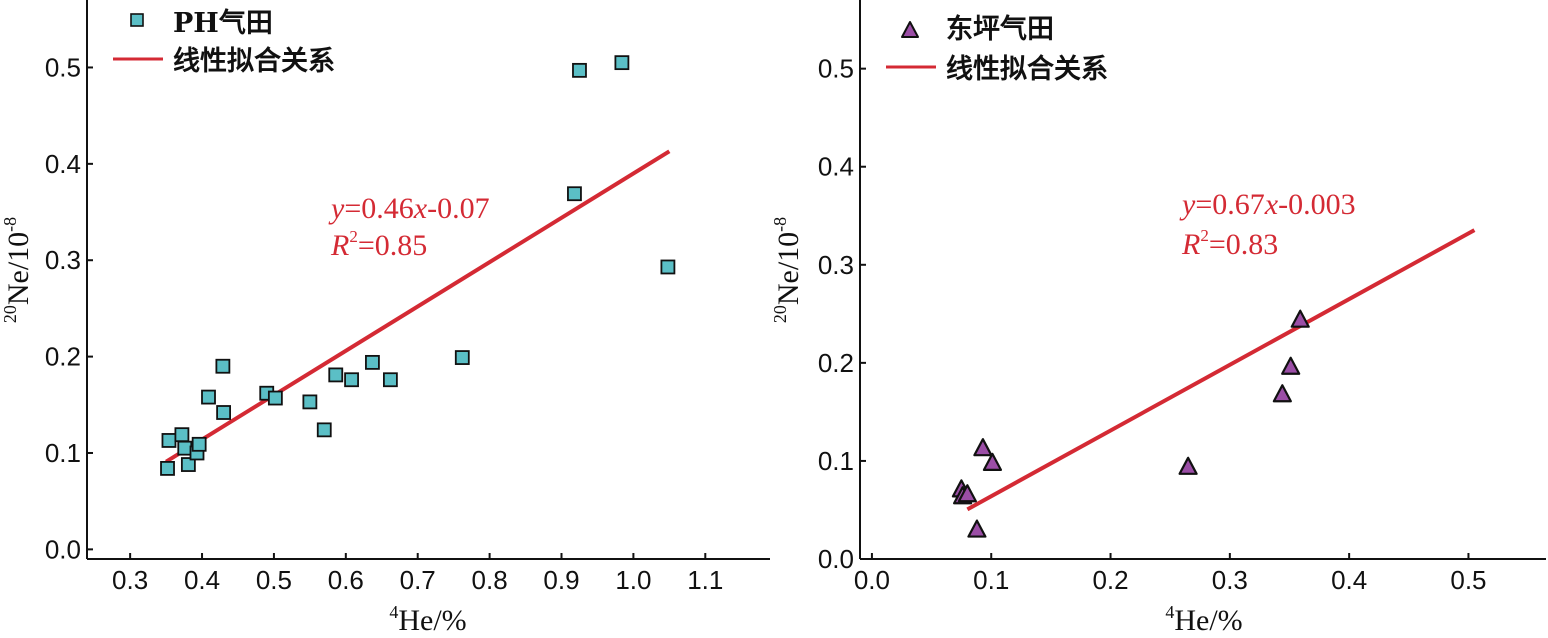 The image size is (1548, 638). What do you see at coordinates (1110, 580) in the screenshot?
I see `x-tick-label: 0.2` at bounding box center [1110, 580].